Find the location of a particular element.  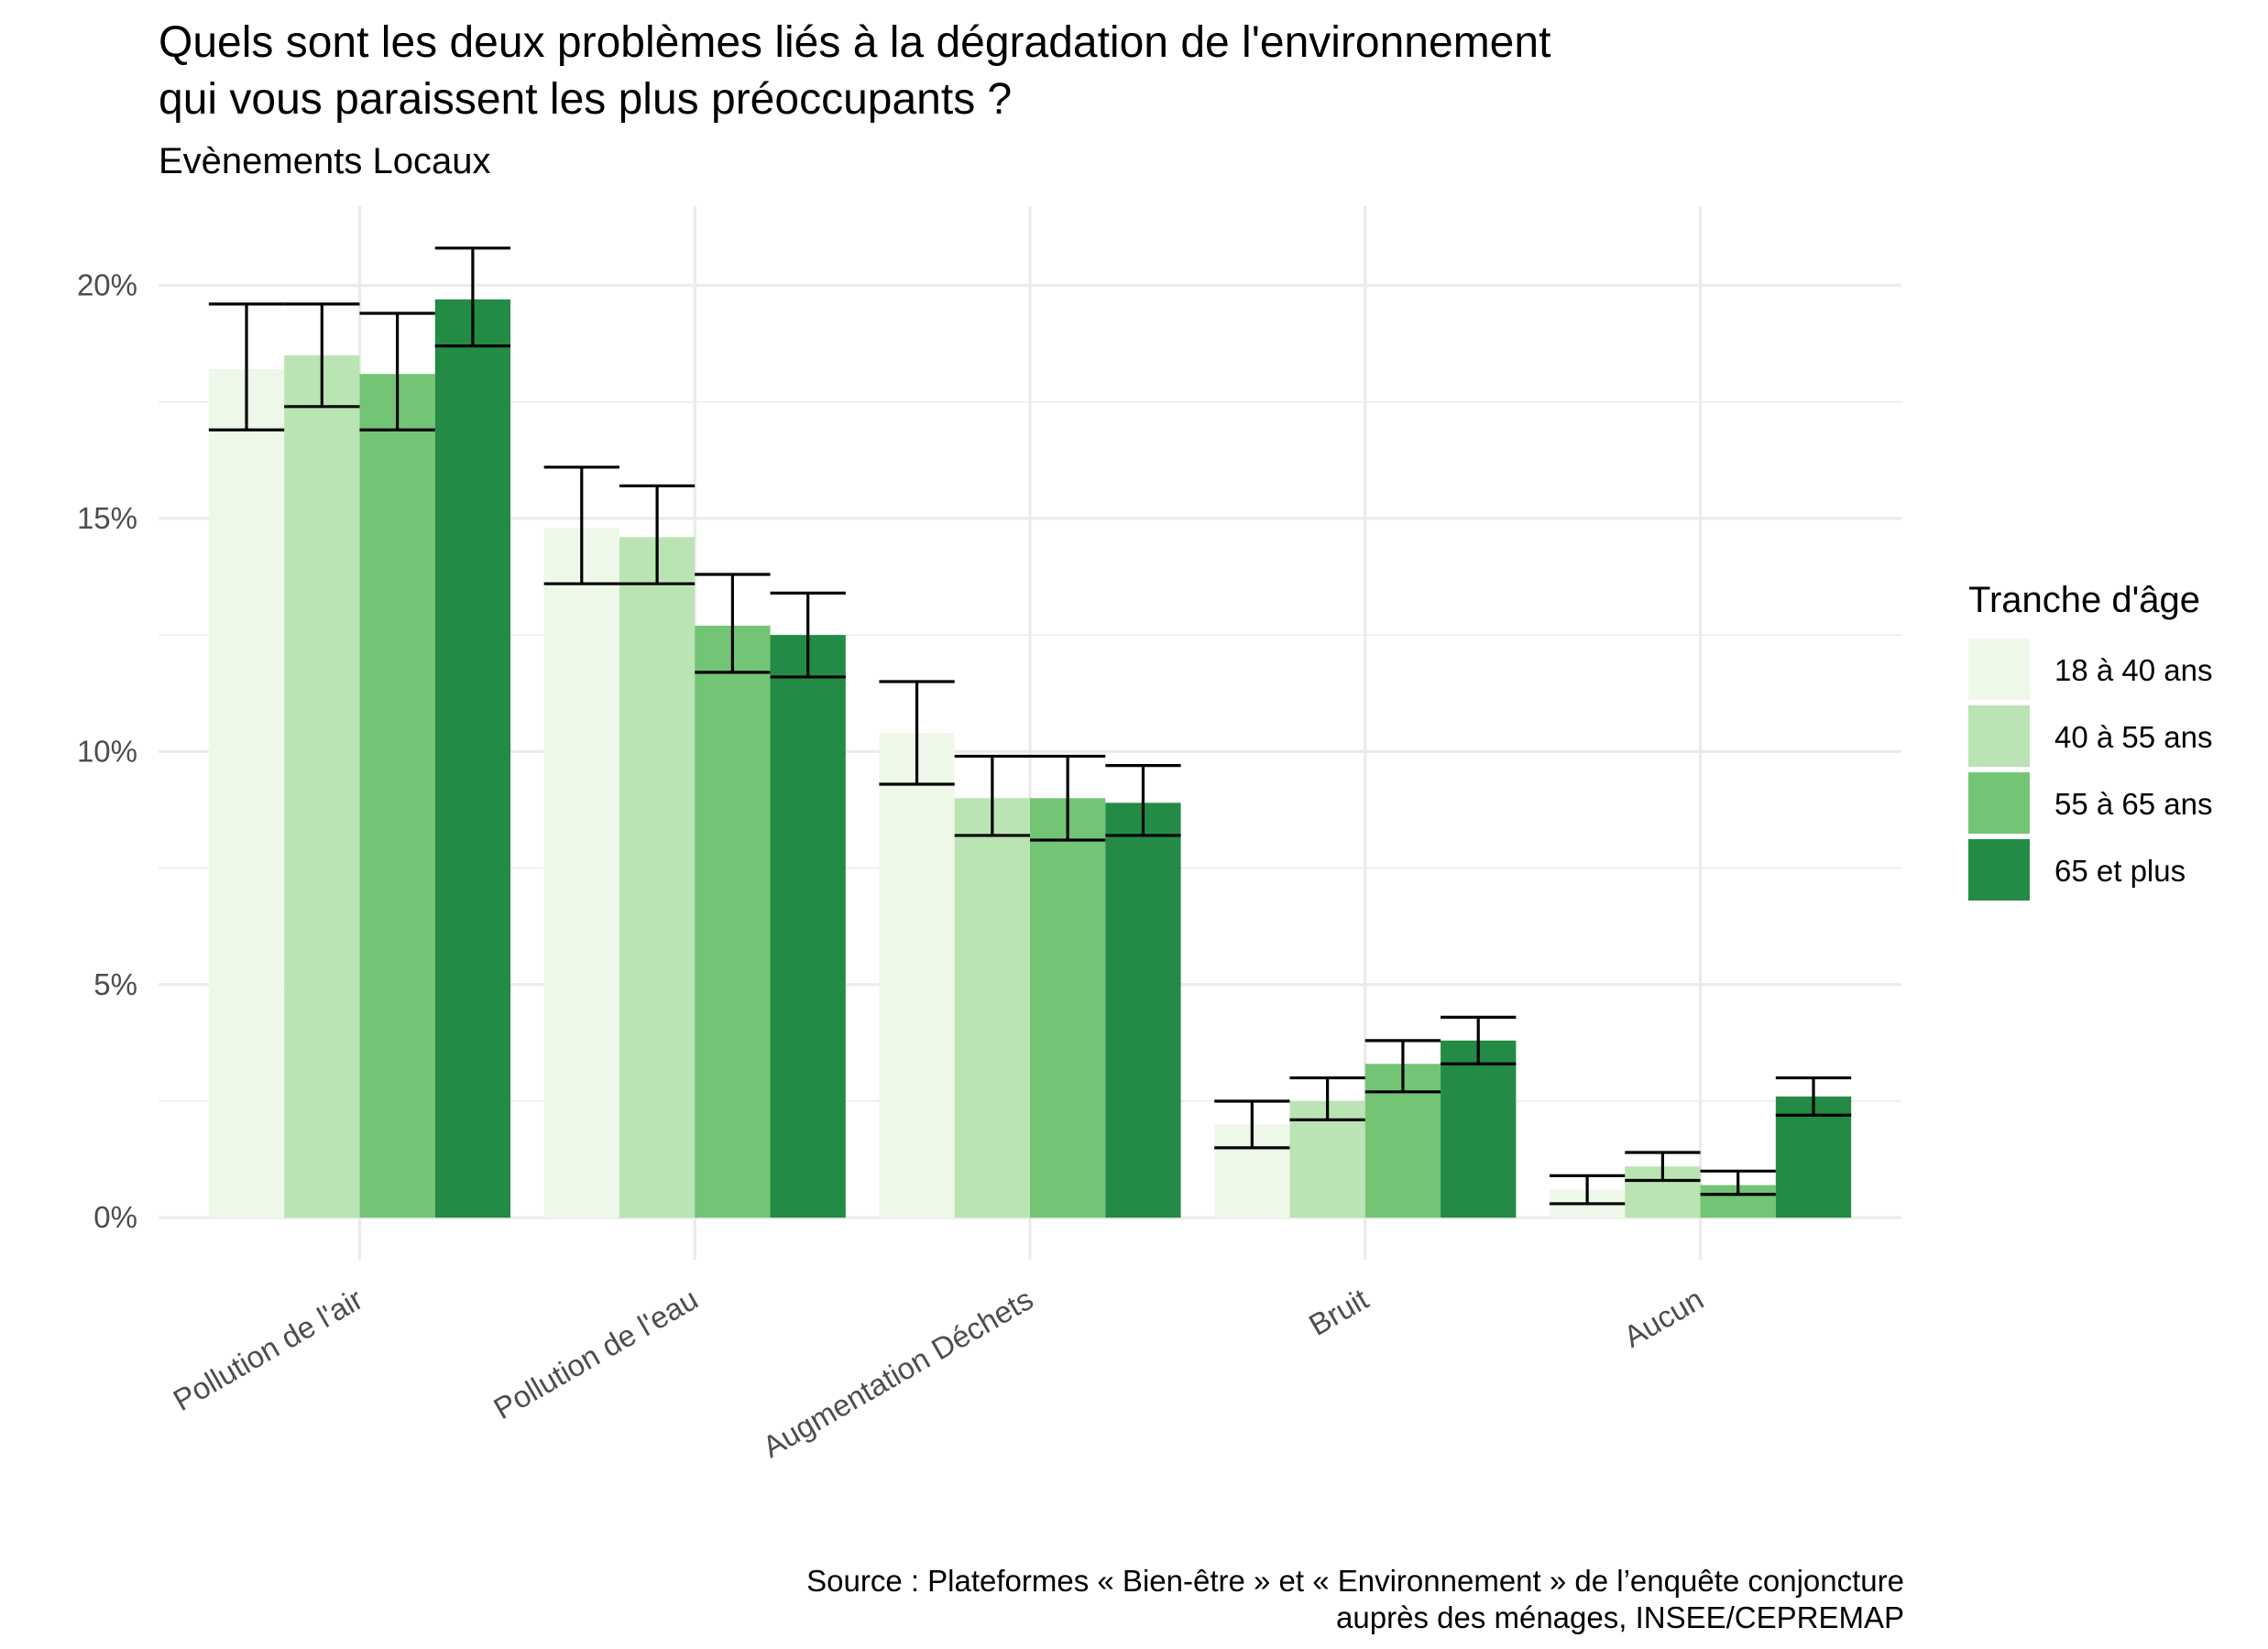

x-tick-label: Pollution de l'eau is located at coordinates (595, 1353).